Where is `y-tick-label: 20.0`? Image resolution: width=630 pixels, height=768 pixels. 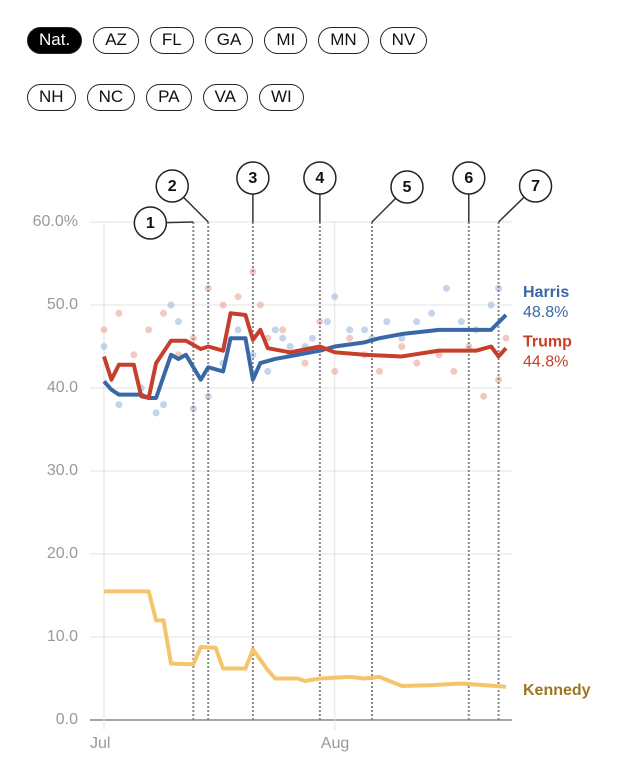
y-tick-label: 20.0 is located at coordinates (62, 553).